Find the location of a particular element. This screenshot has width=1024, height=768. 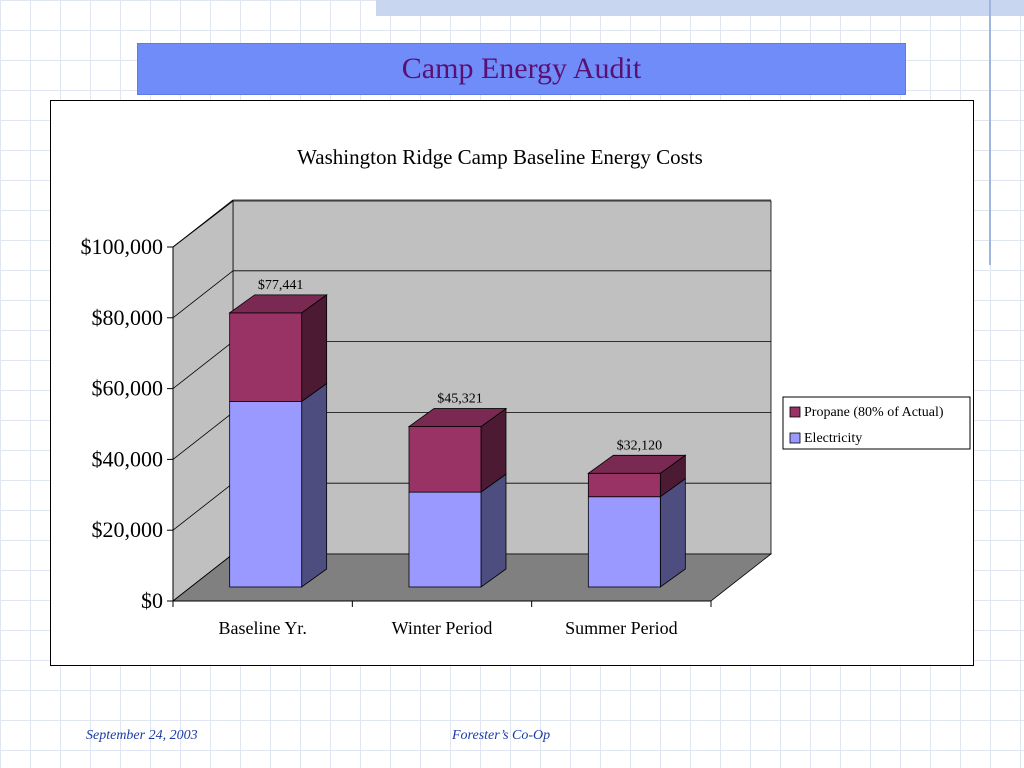

y-tick-label: $20,000 is located at coordinates (128, 529).